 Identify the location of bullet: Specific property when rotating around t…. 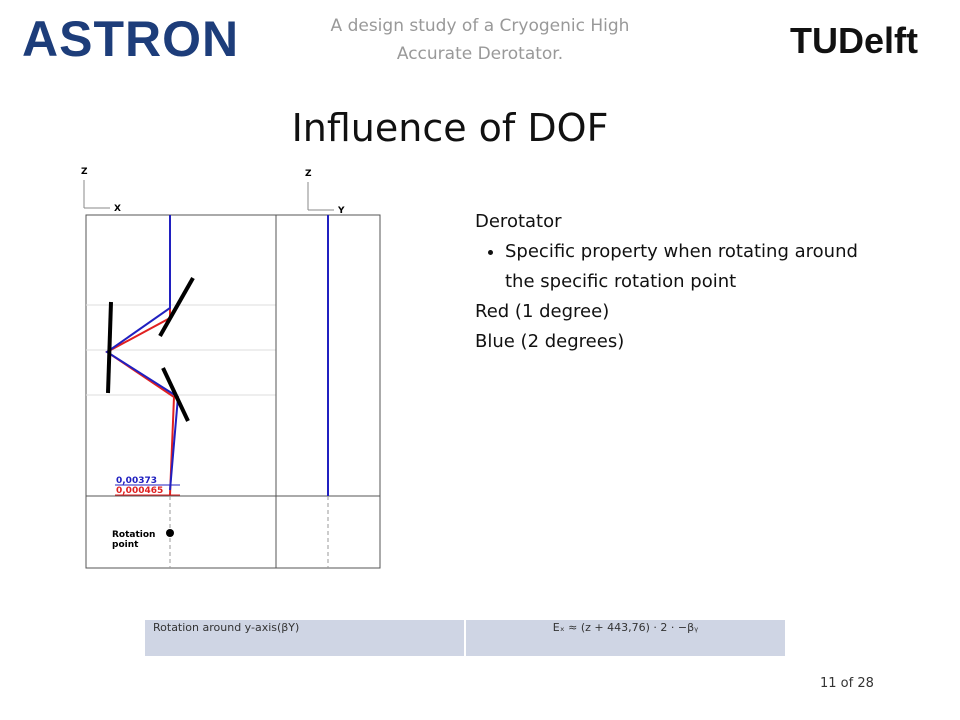
(685, 267).